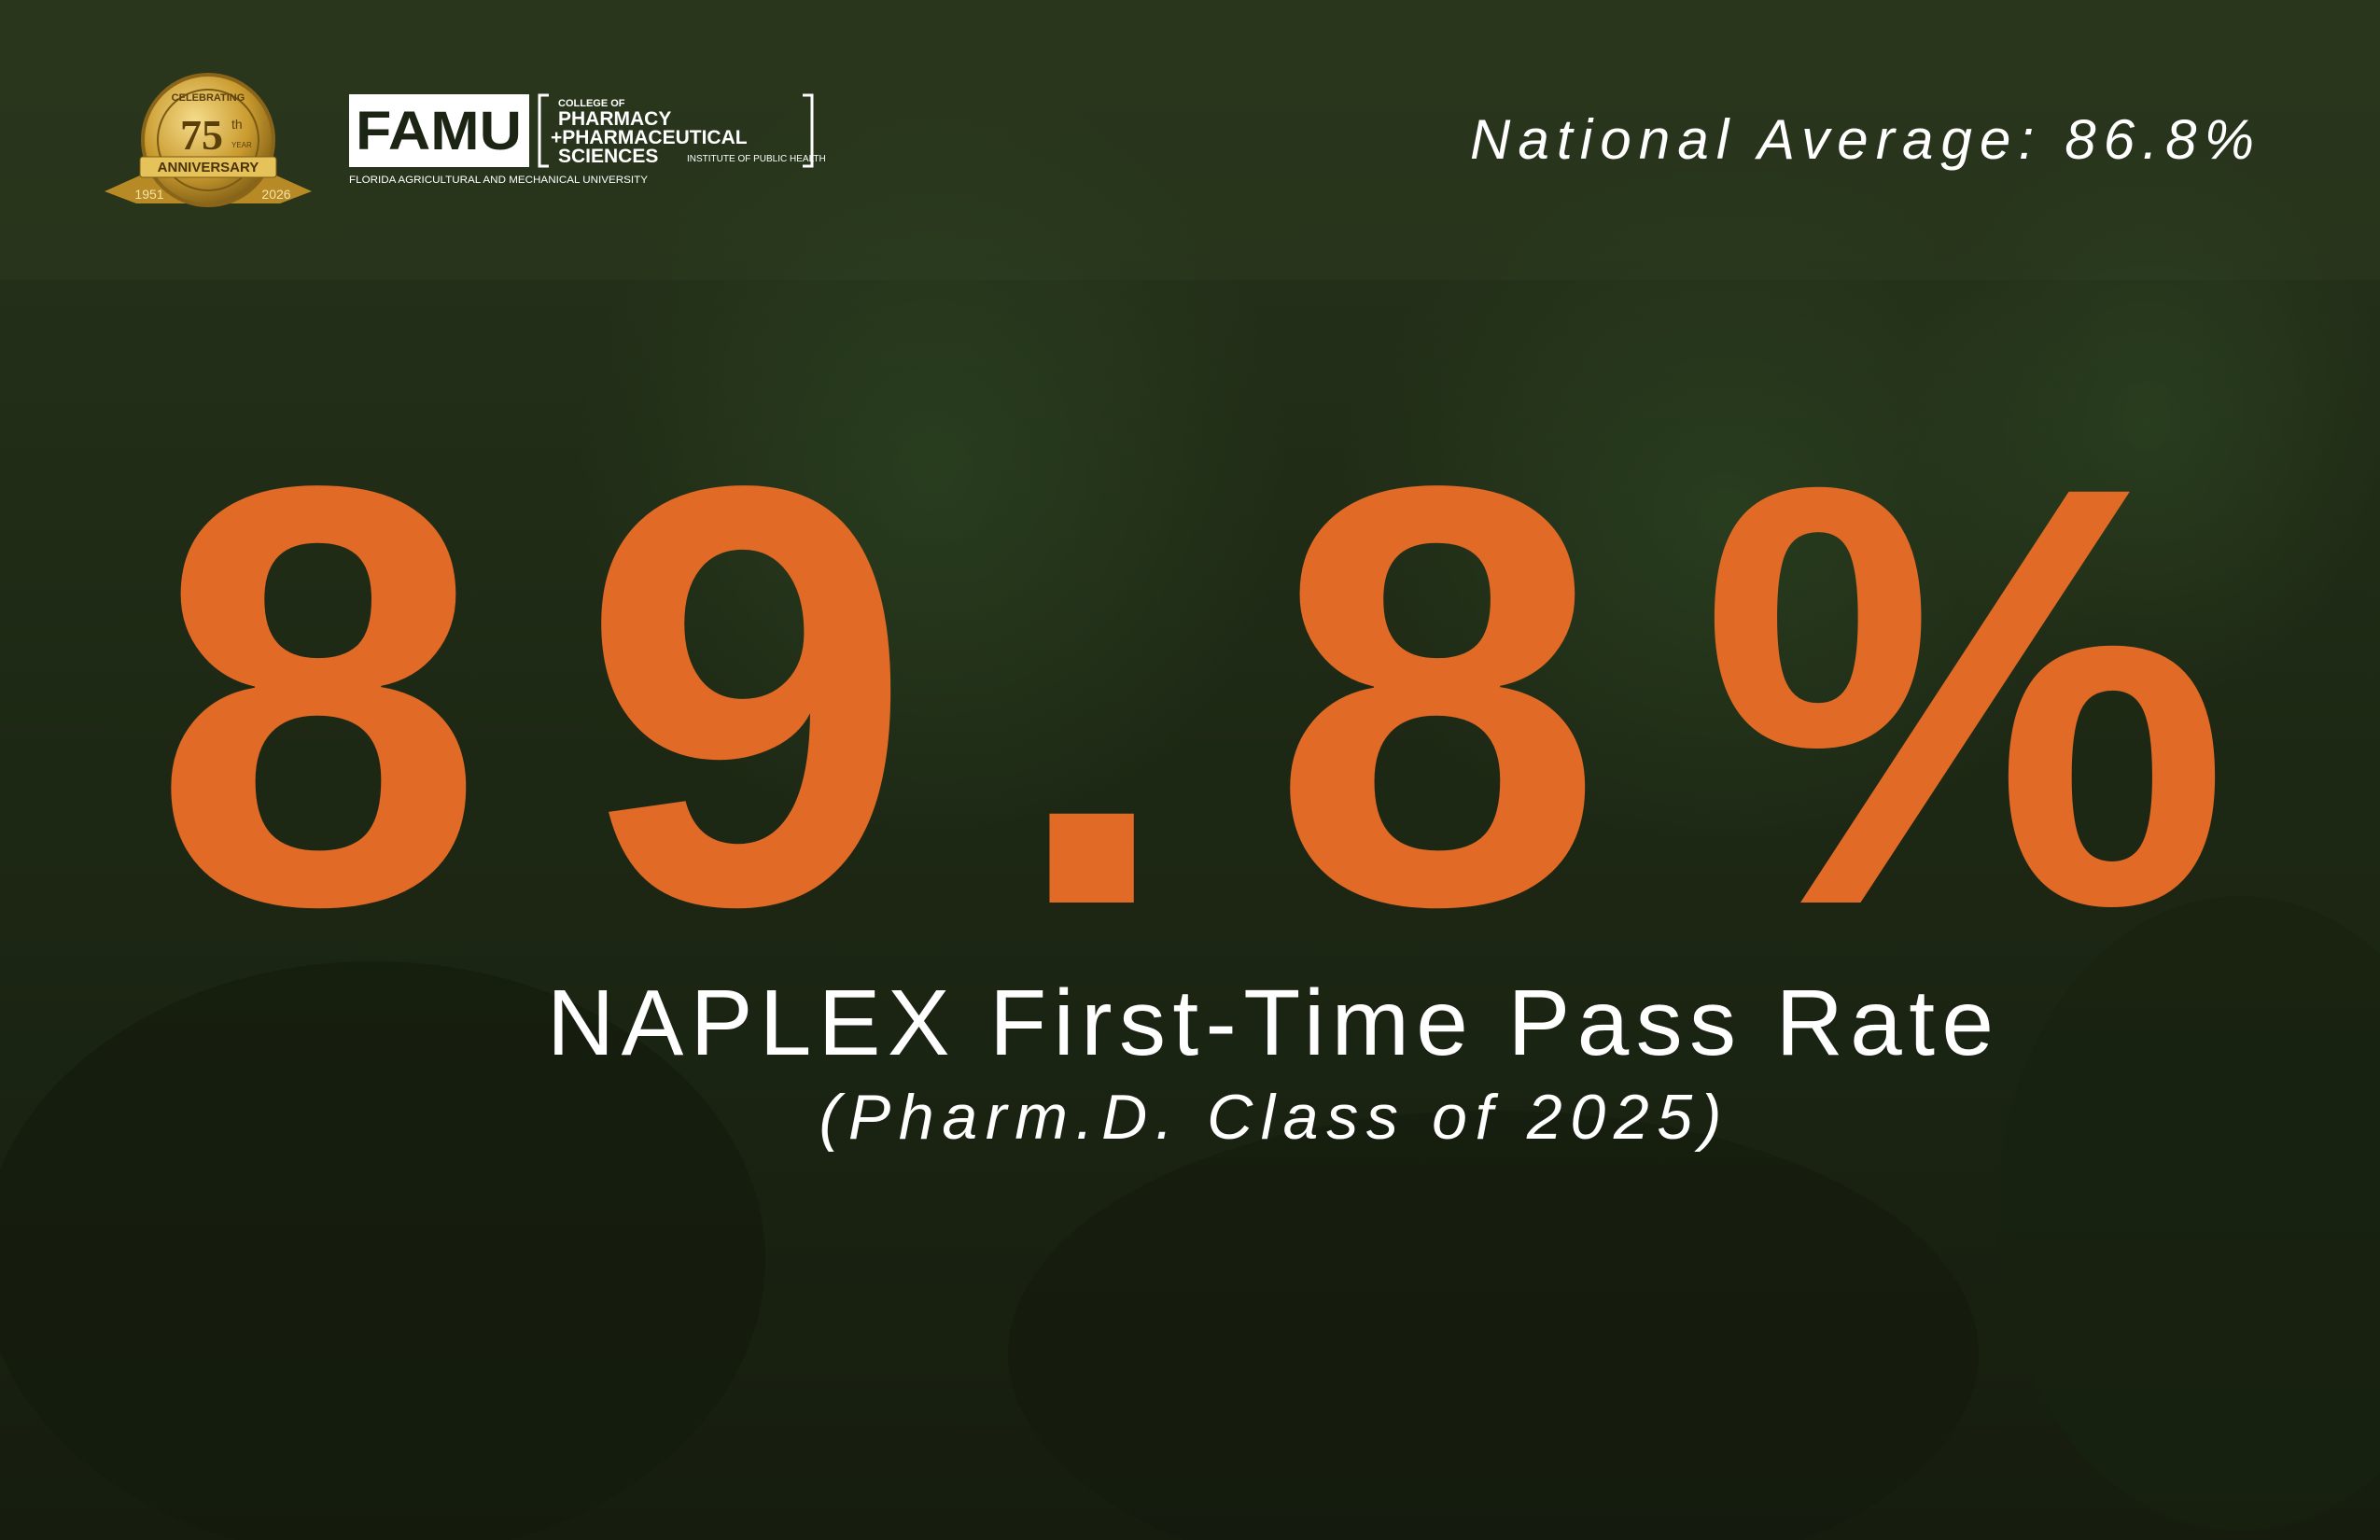  Describe the element at coordinates (275, 194) in the screenshot. I see `badge-end-year: 2026` at that location.